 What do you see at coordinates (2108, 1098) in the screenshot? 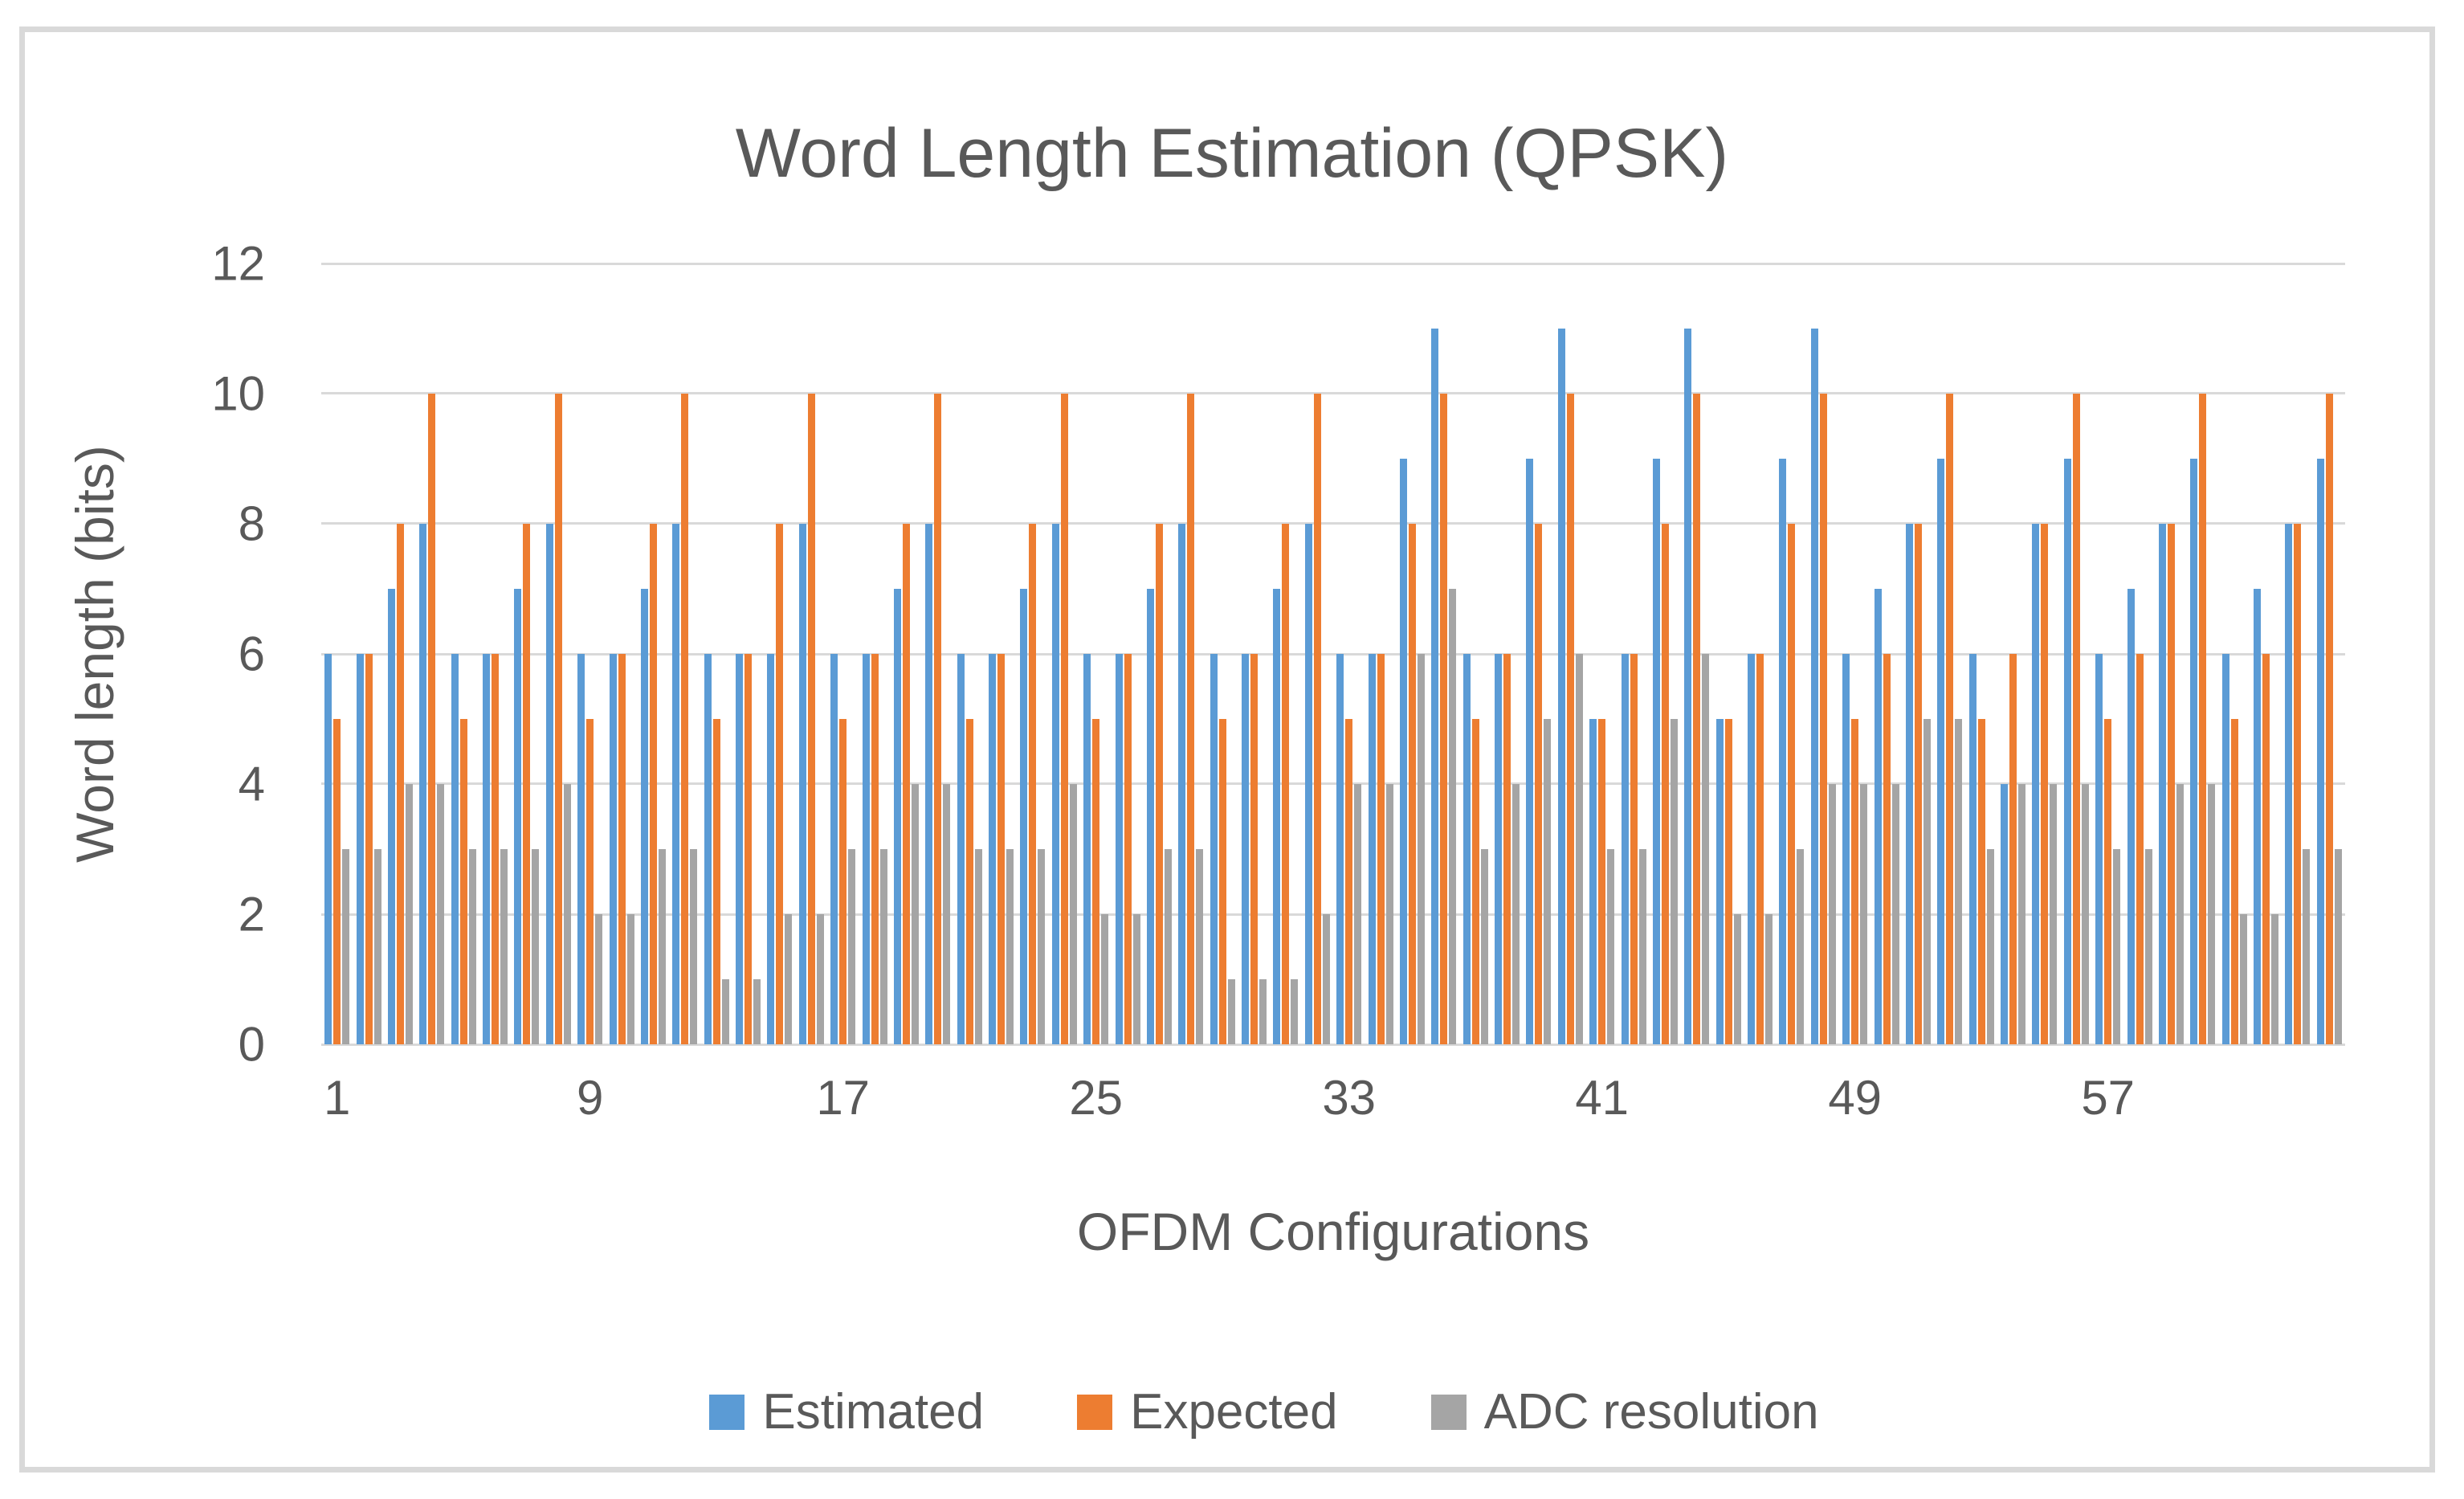
I see `x-tick-label-57: 57` at bounding box center [2108, 1098].